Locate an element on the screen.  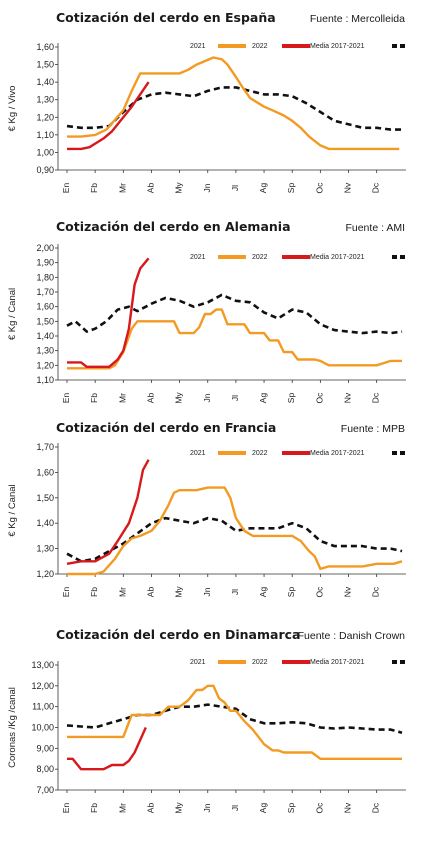
chart-source: Fuente : MPB is located at coordinates (373, 429).